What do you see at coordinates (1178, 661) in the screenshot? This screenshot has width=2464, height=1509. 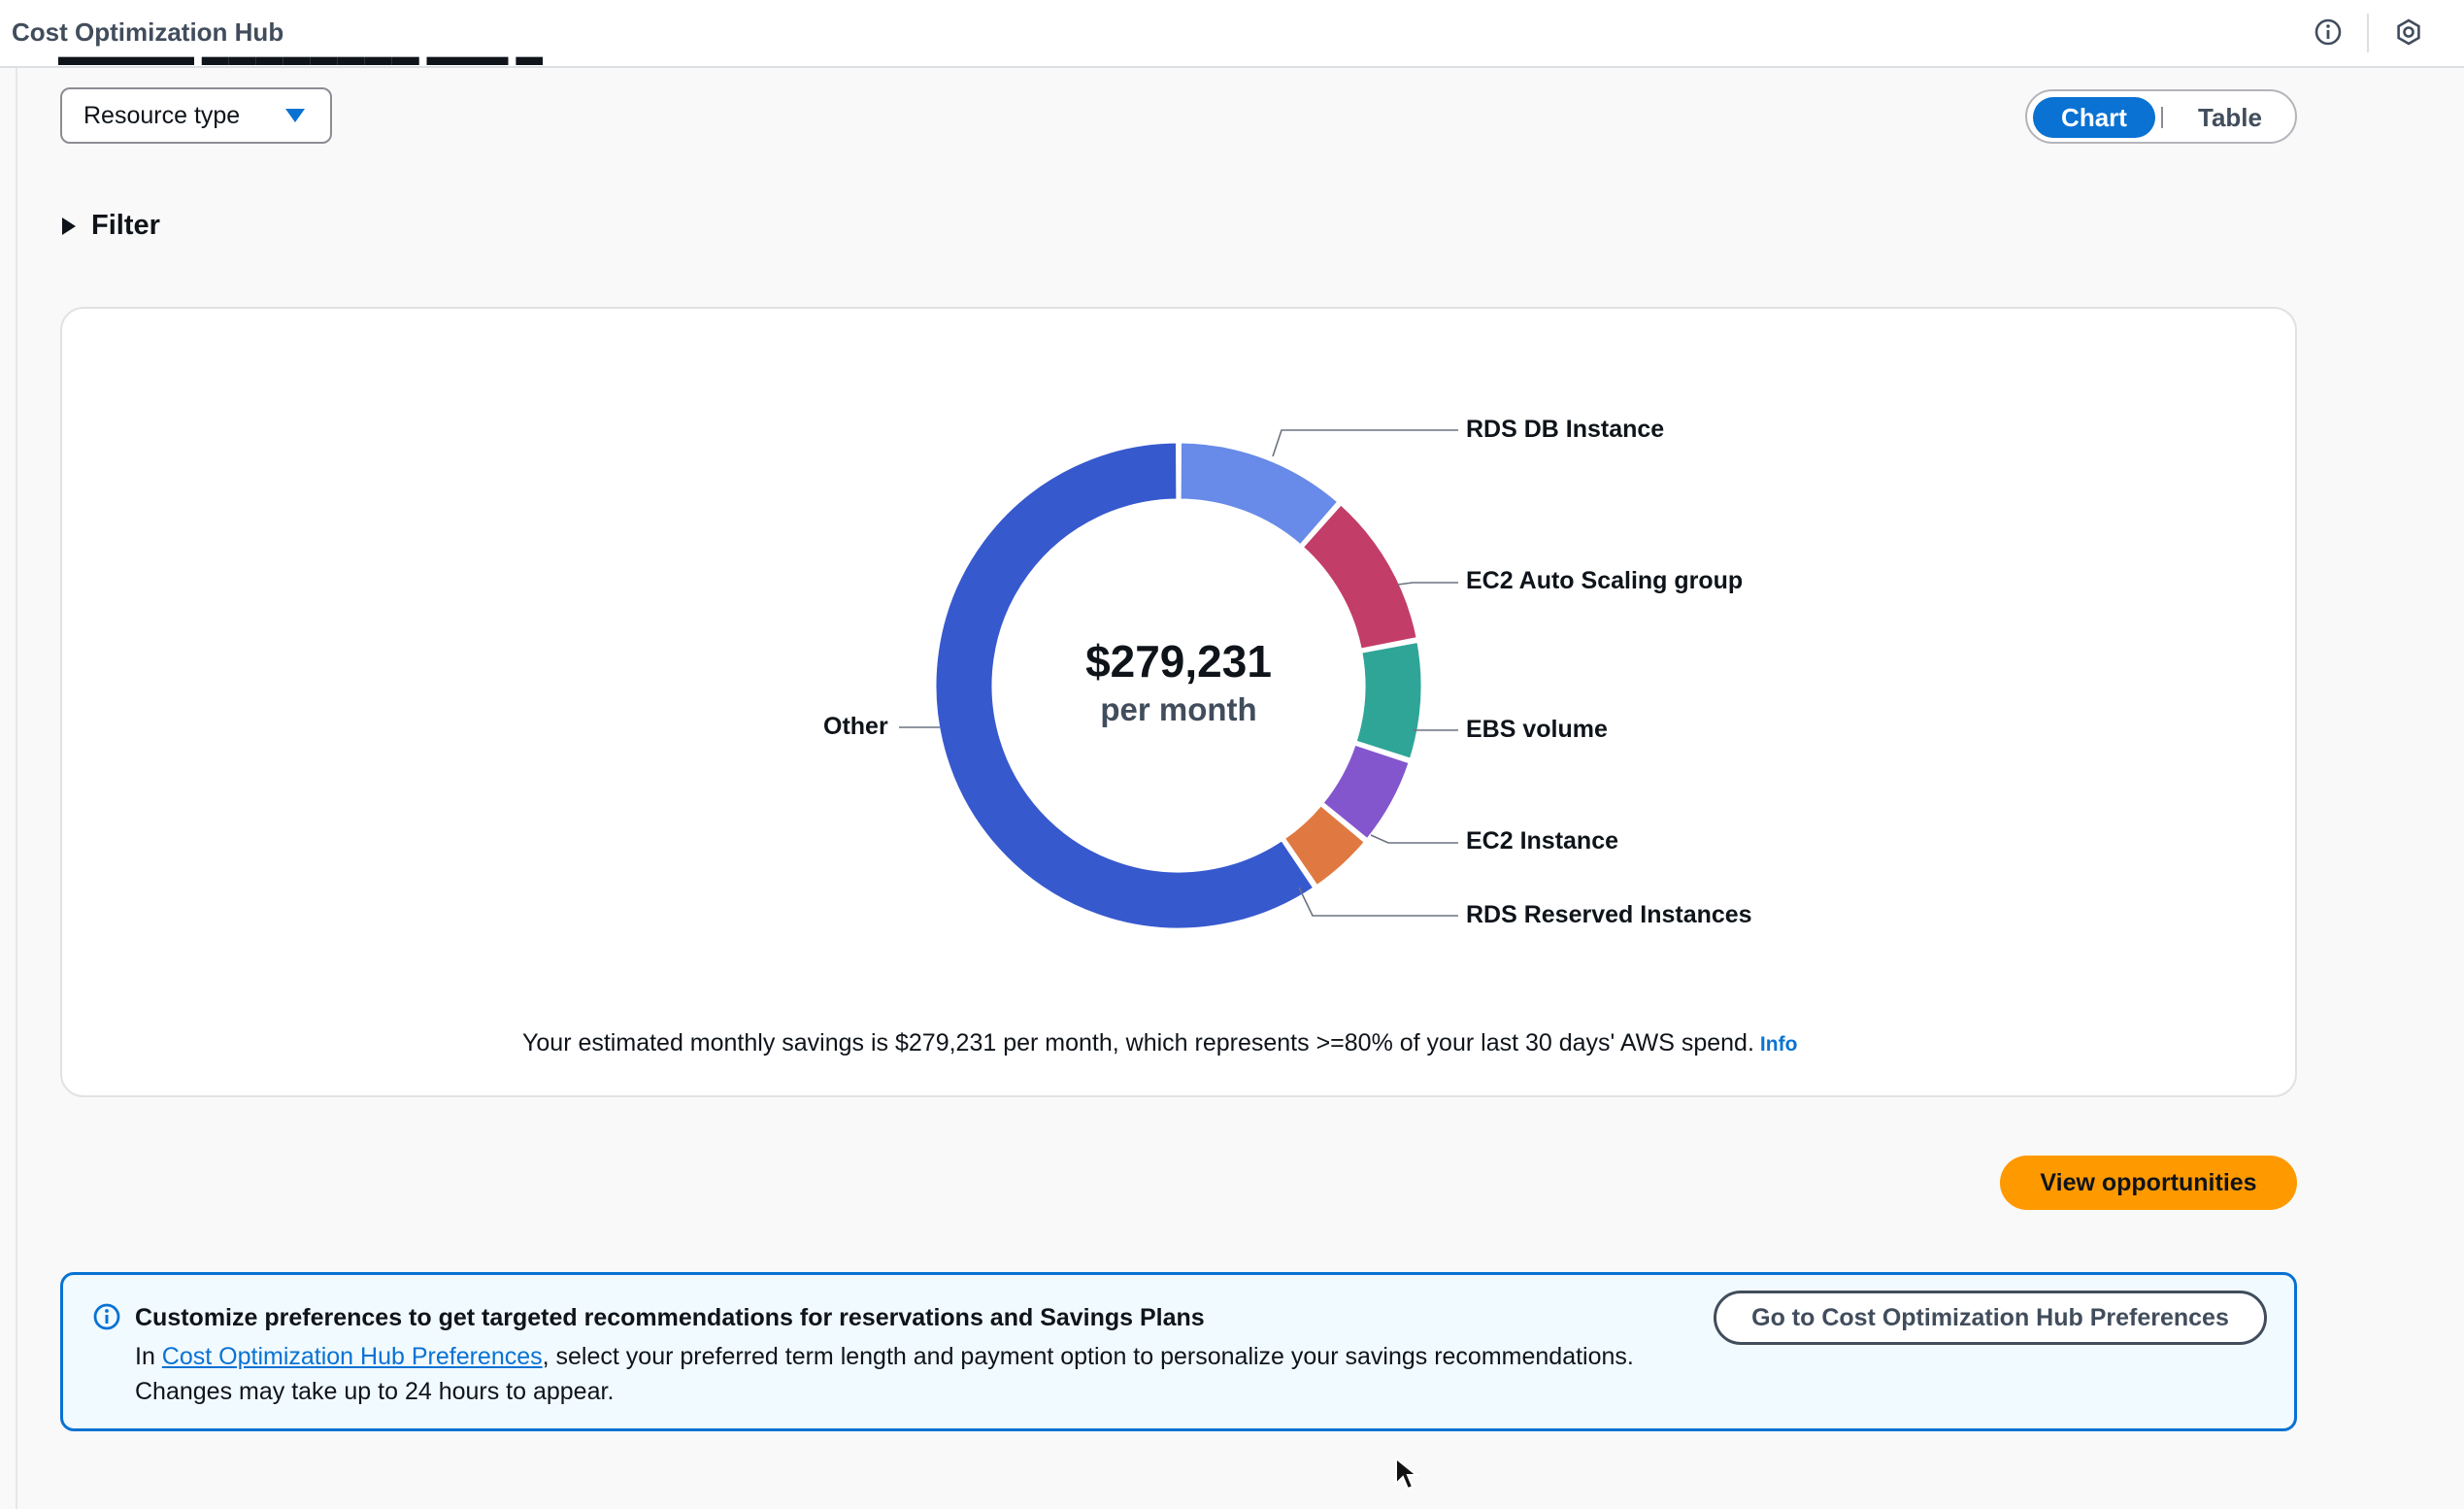 I see `donut-center-amount: $279,231` at bounding box center [1178, 661].